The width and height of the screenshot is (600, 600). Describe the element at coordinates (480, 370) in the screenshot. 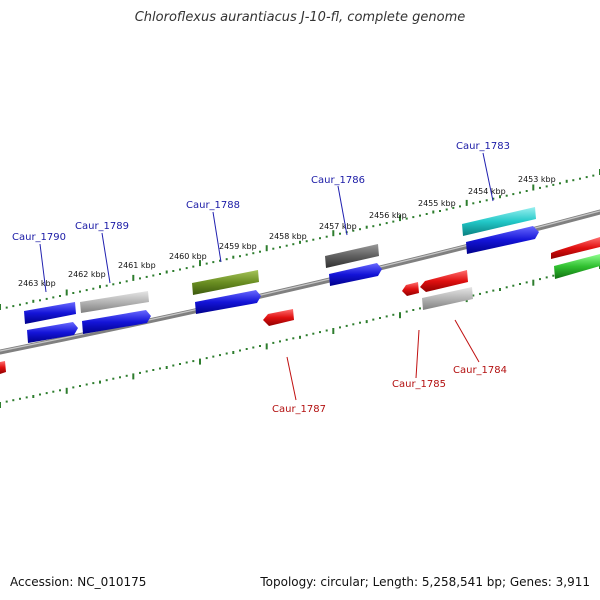

I see `gene-label: Caur_1784` at that location.